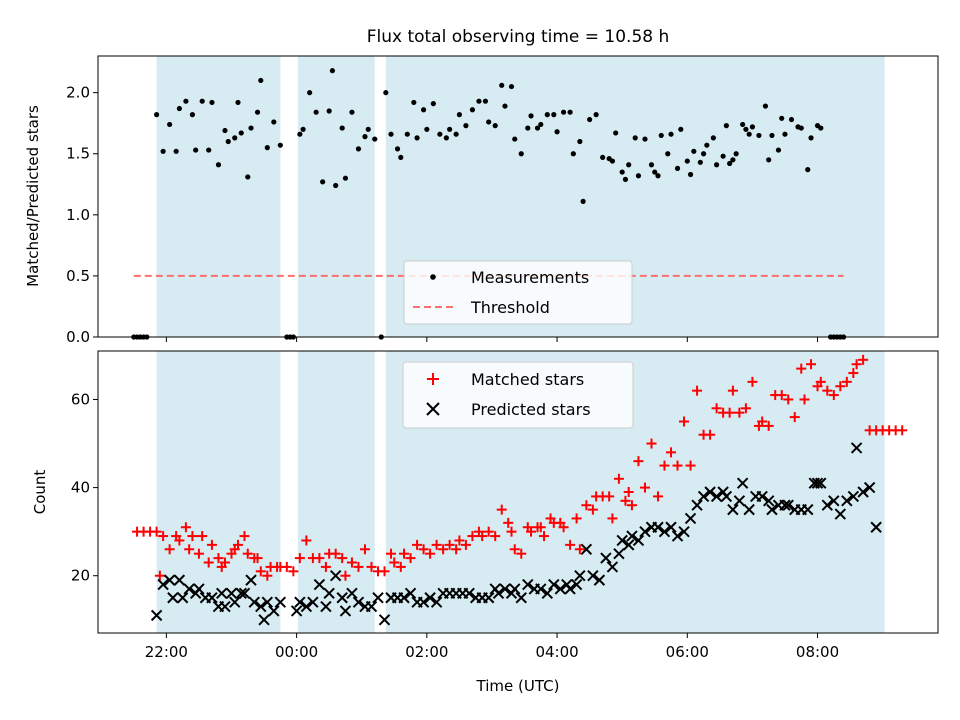 The image size is (960, 720). What do you see at coordinates (518, 292) in the screenshot?
I see `top-legend-box` at bounding box center [518, 292].